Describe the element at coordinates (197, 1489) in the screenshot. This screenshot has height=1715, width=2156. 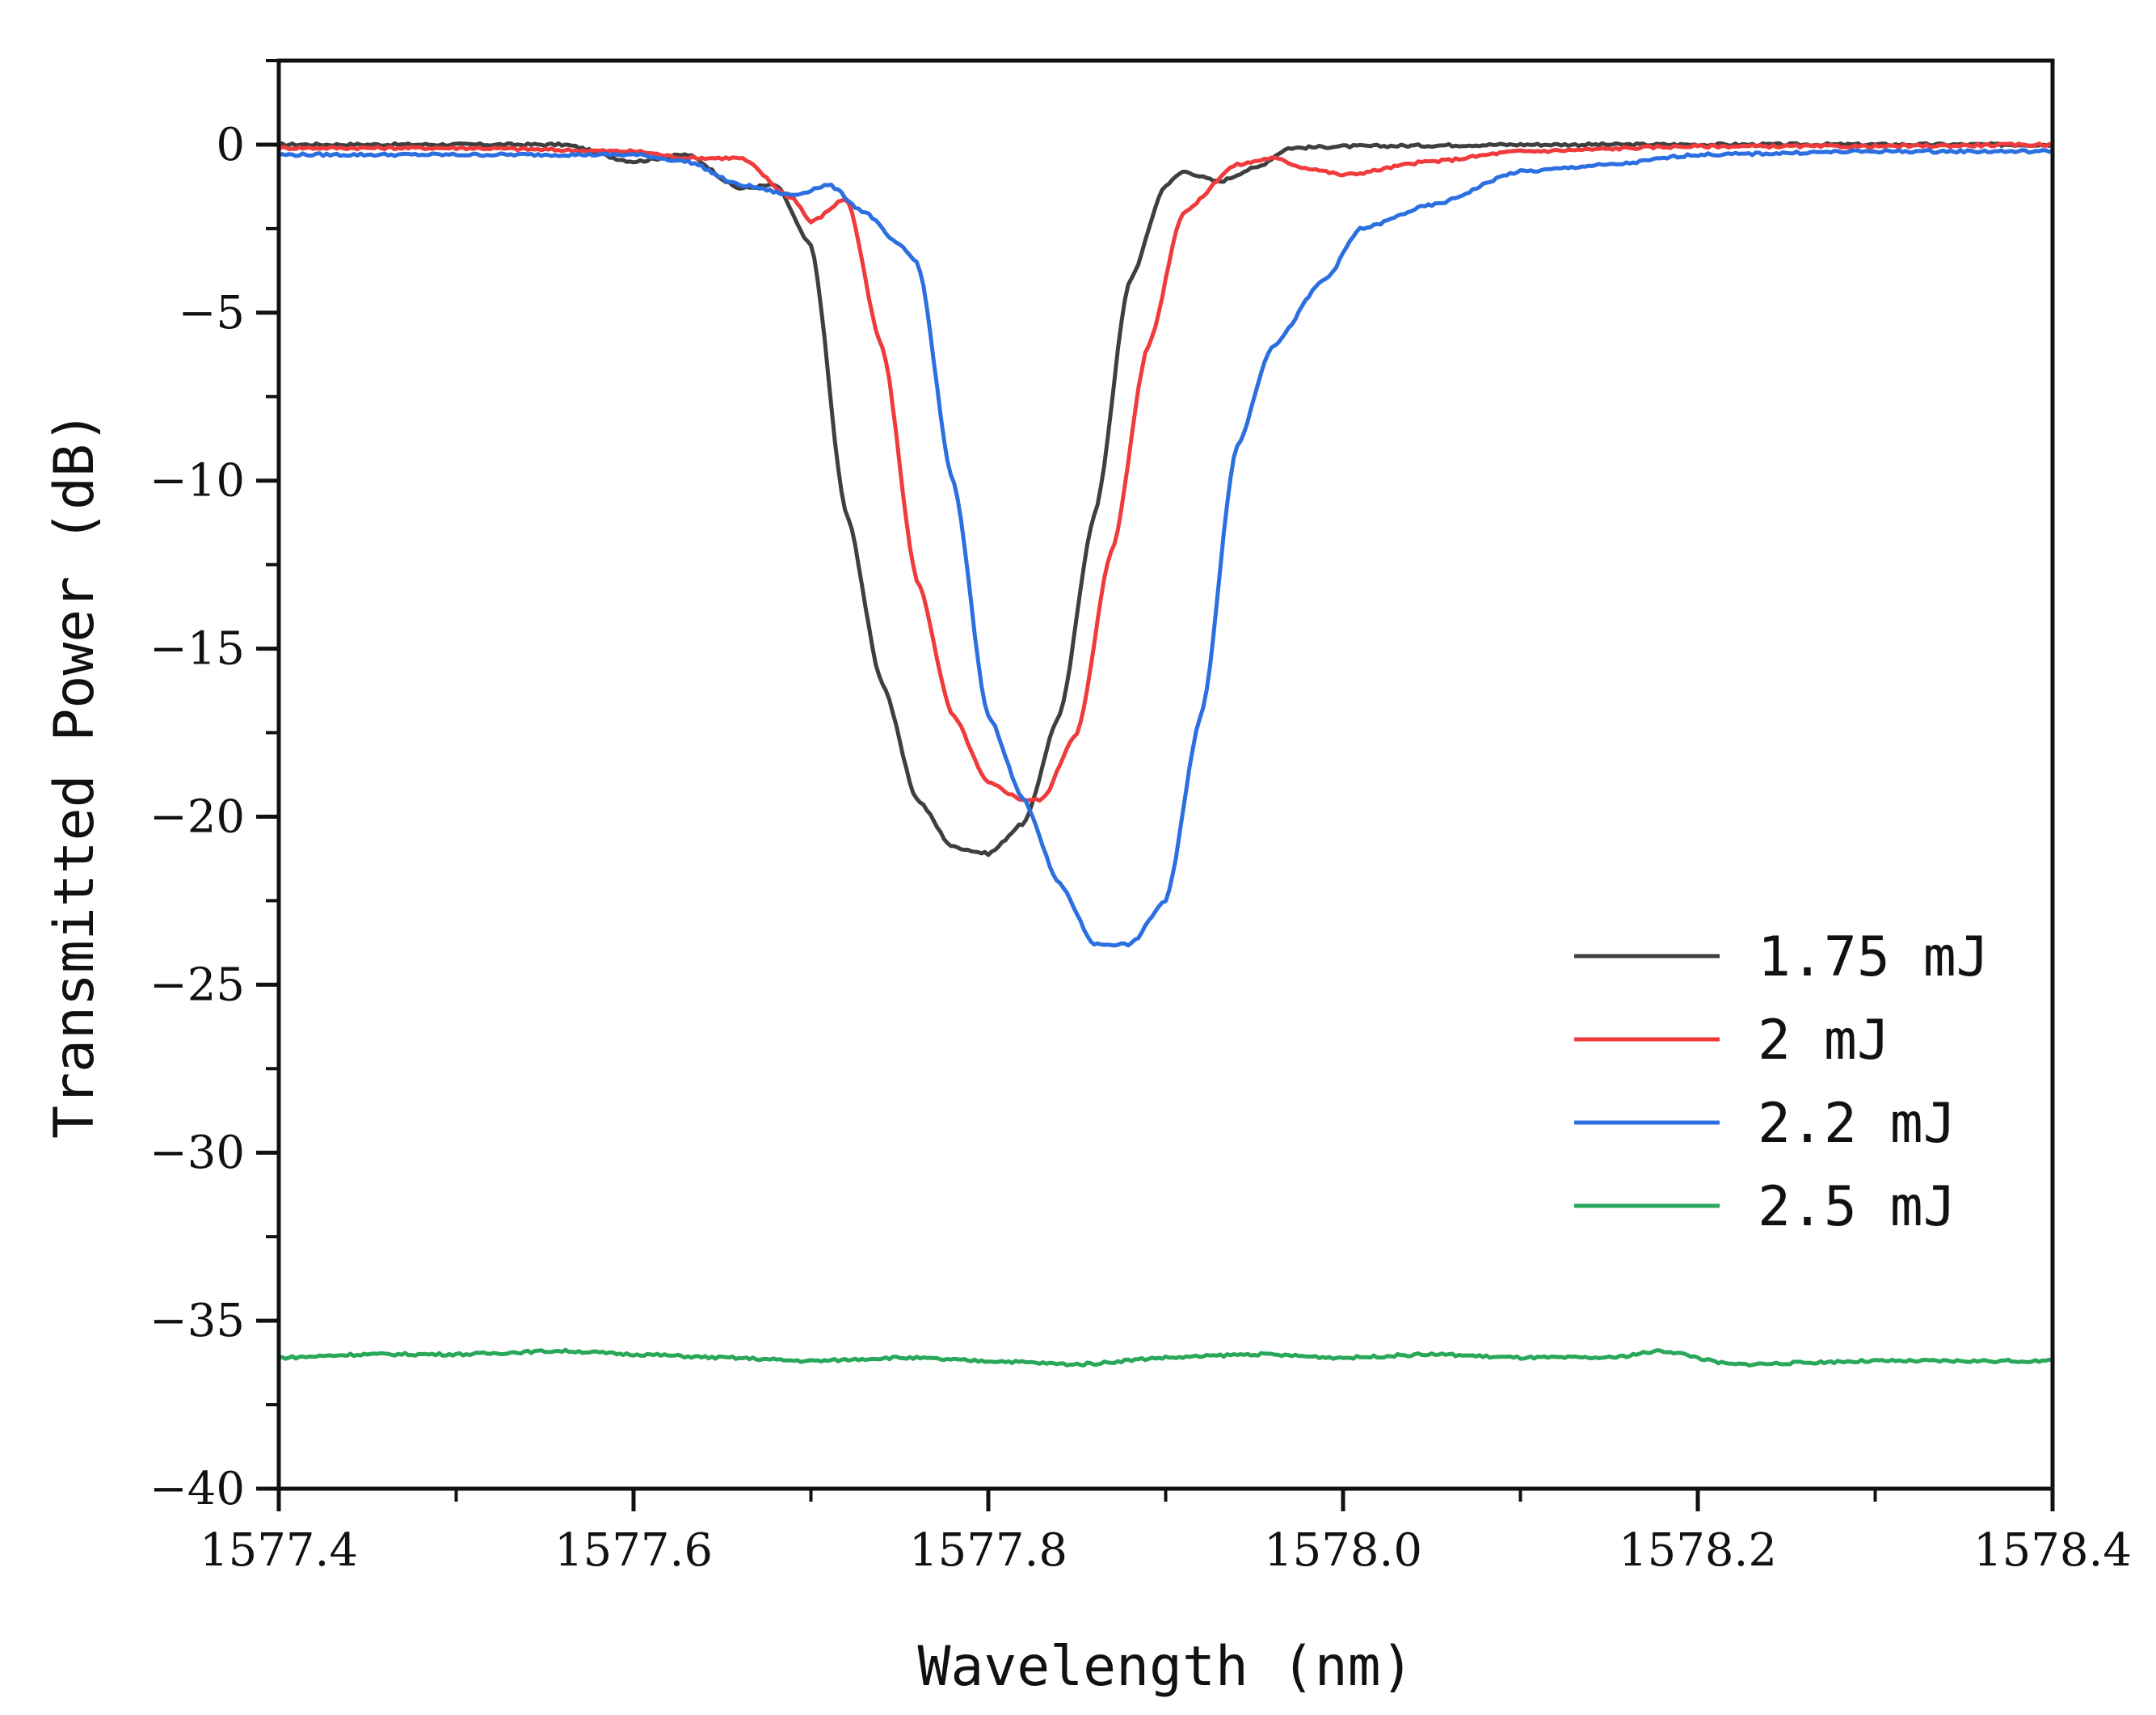
I see `y-tick-label: −40` at that location.